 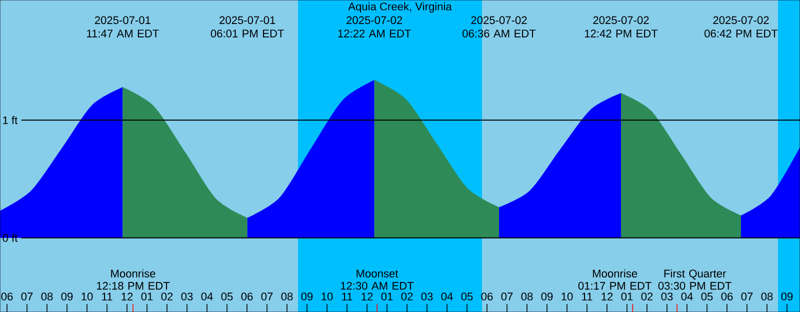 What do you see at coordinates (400, 7) in the screenshot?
I see `chart-title: Aquia Creek, Virginia` at bounding box center [400, 7].